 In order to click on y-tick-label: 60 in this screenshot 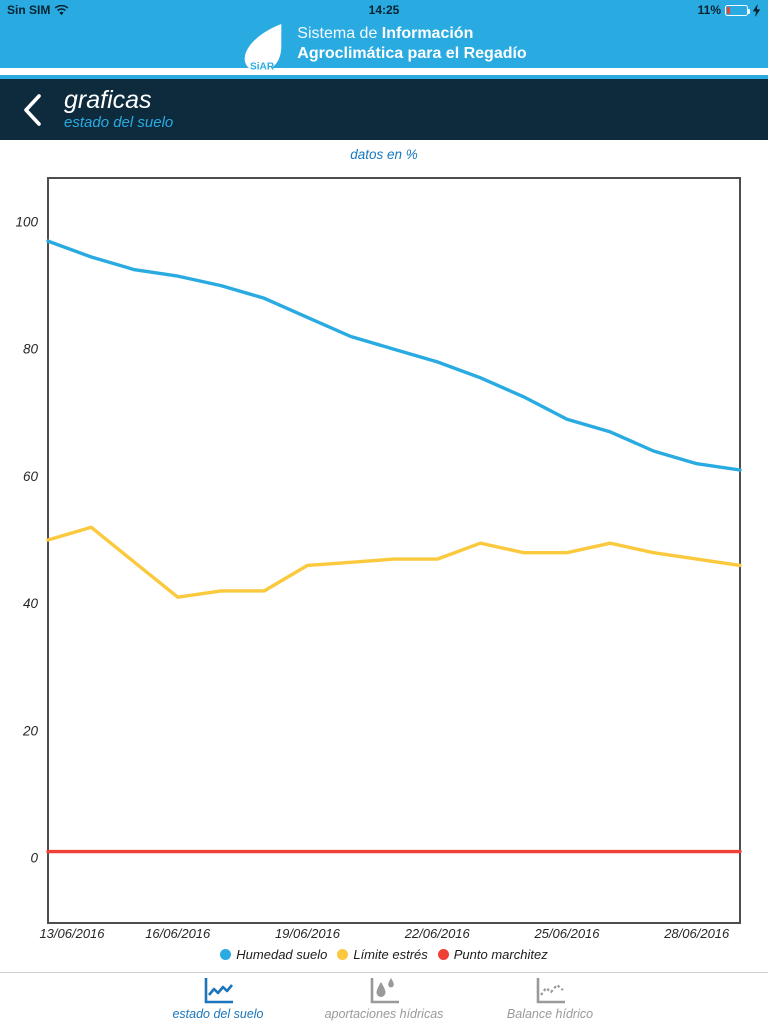, I will do `click(31, 476)`.